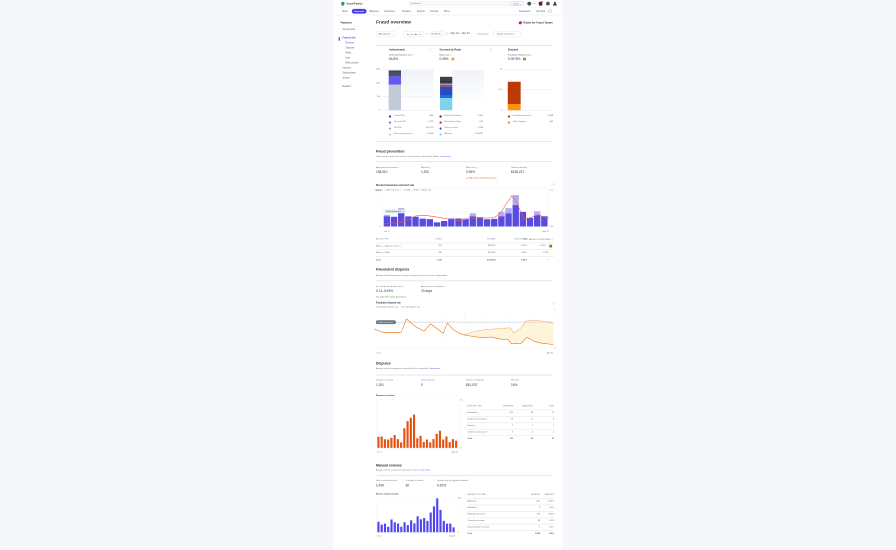 The image size is (896, 550). What do you see at coordinates (378, 191) in the screenshot?
I see `svg-text: 15,000` at bounding box center [378, 191].